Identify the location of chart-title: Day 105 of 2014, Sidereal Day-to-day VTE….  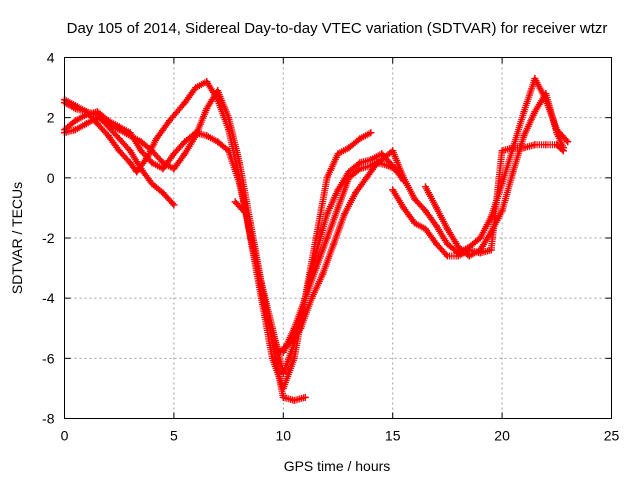
(337, 28).